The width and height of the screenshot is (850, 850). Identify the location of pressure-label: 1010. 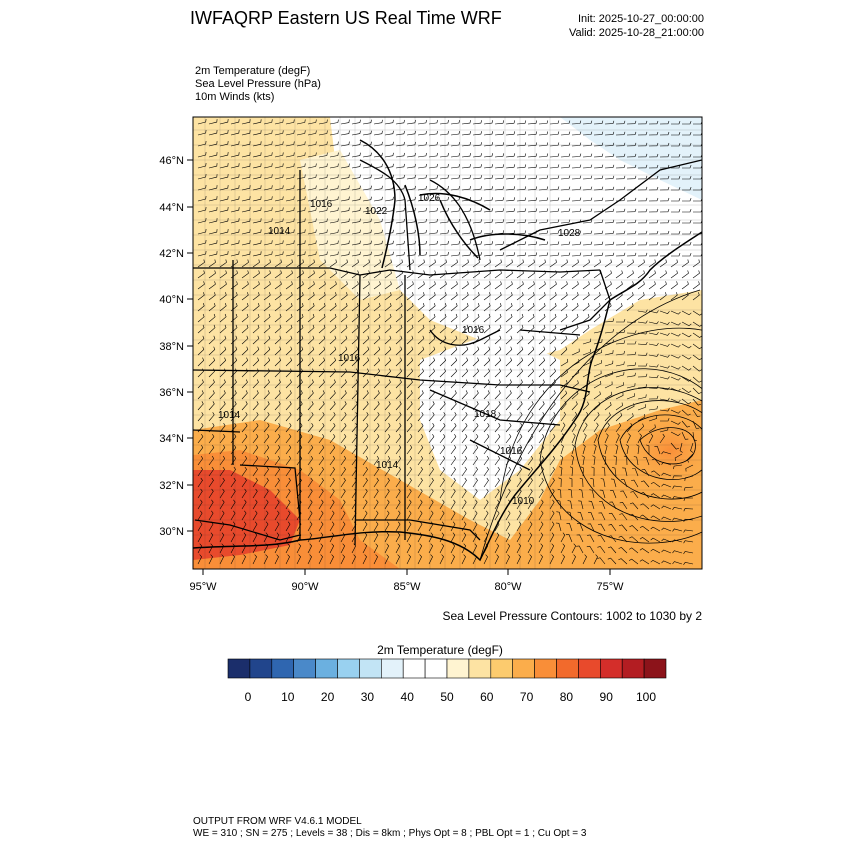
(523, 501).